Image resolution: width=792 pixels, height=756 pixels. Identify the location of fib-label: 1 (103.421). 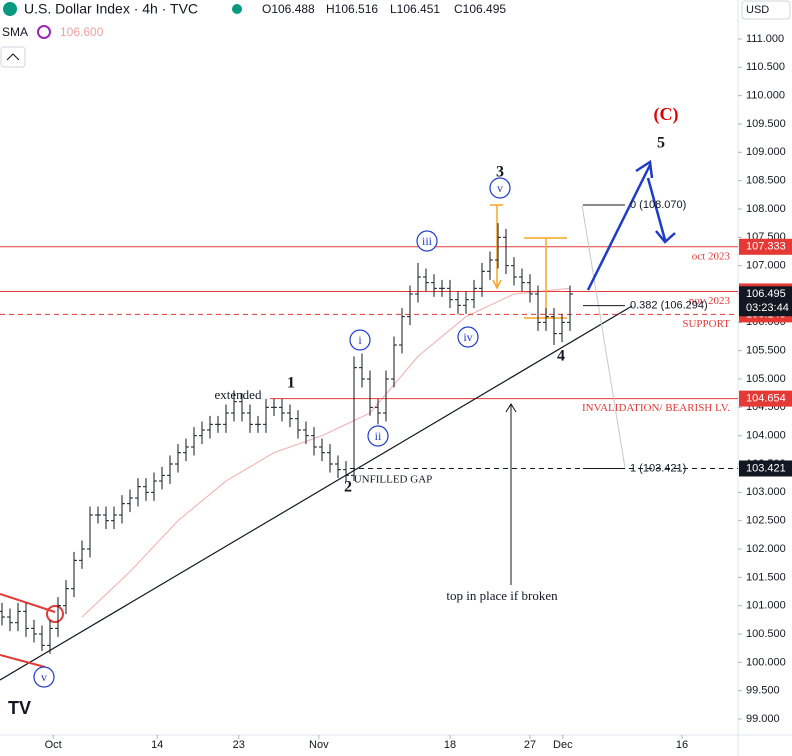
(658, 468).